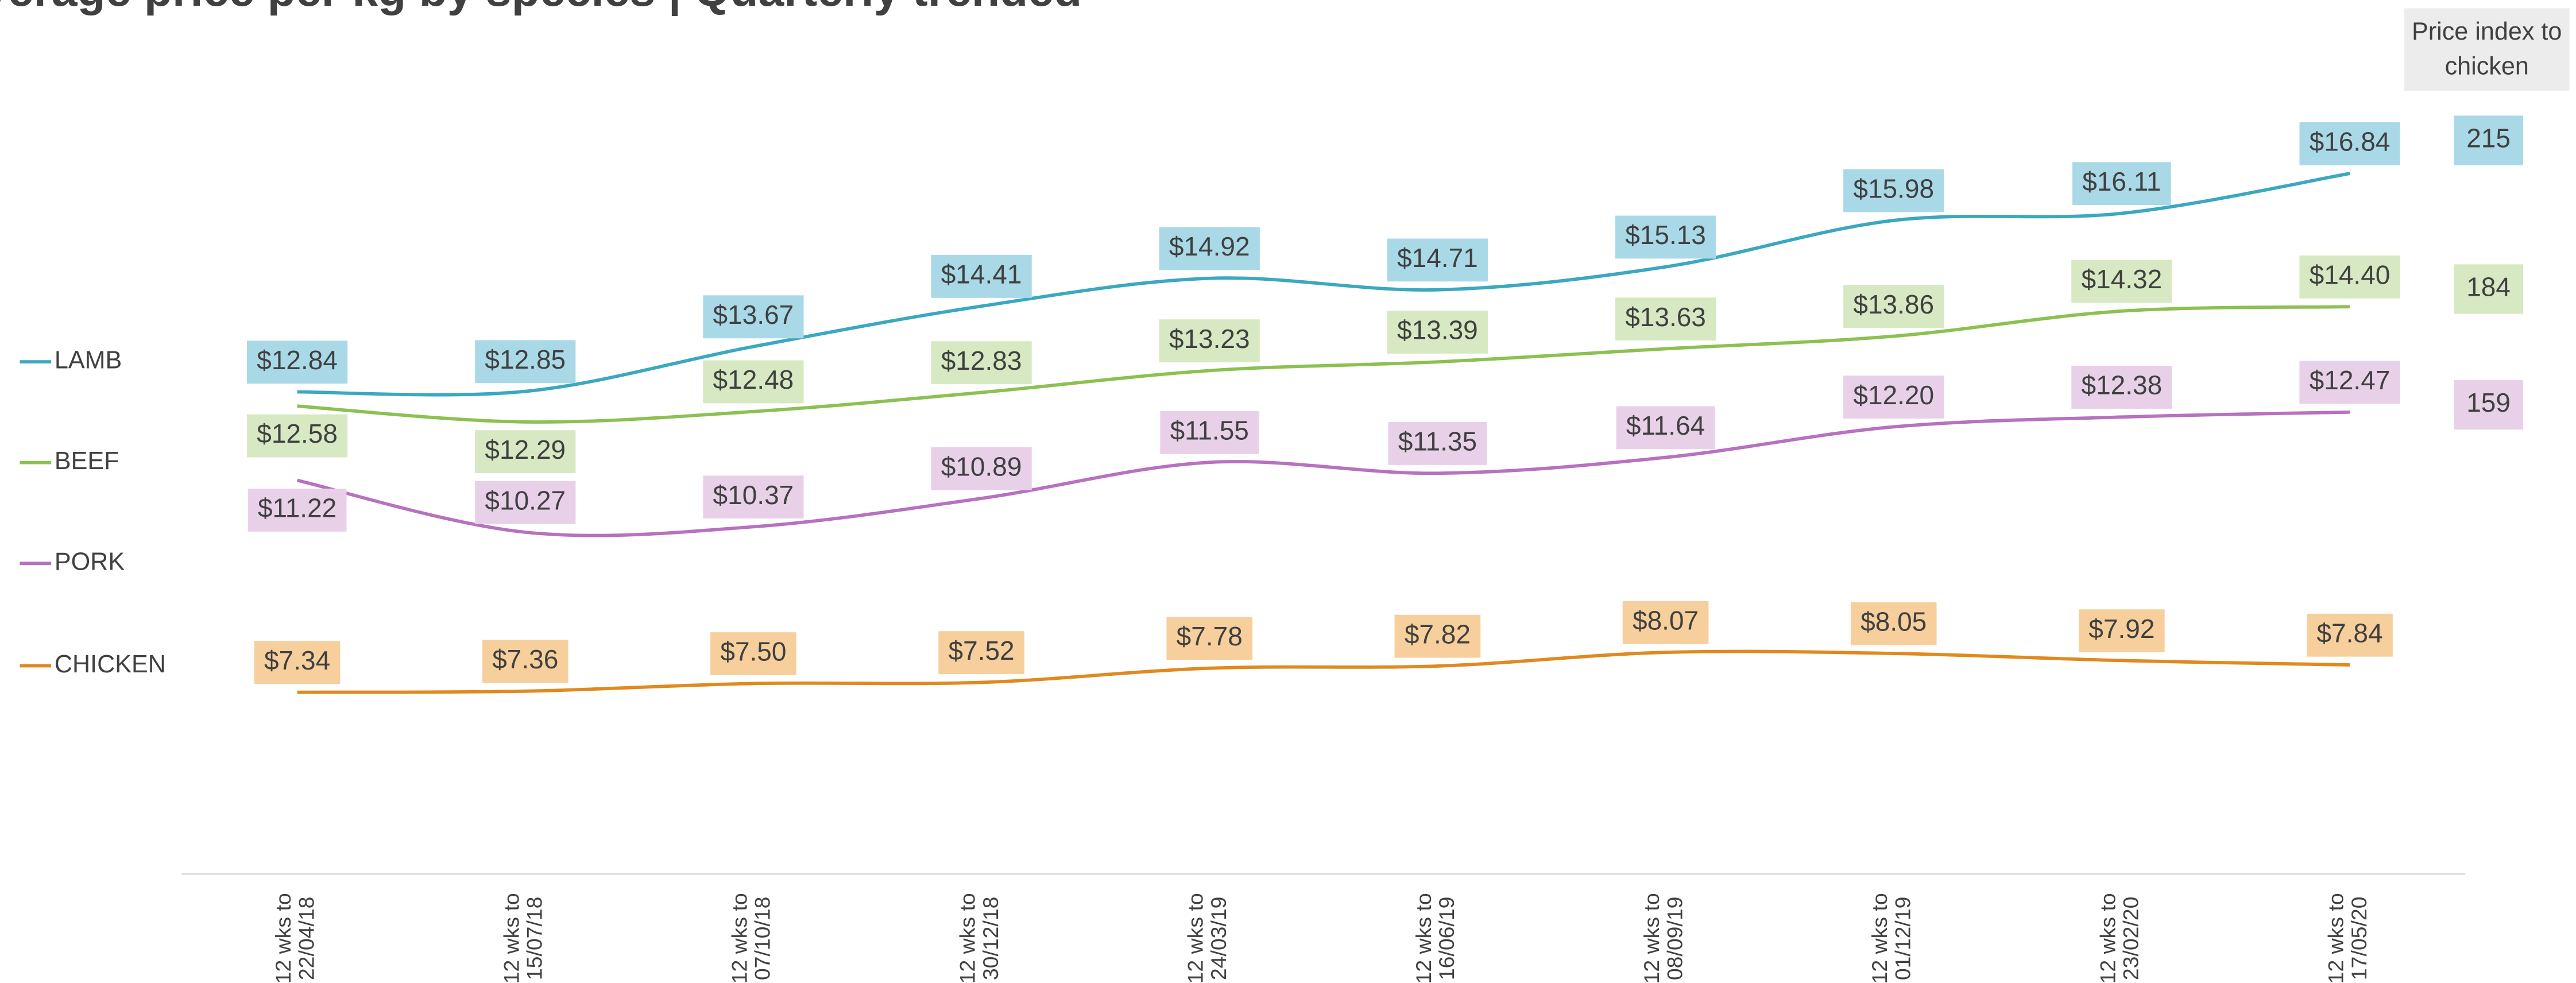 This screenshot has width=2576, height=983. Describe the element at coordinates (297, 360) in the screenshot. I see `value-label: $12.84` at that location.